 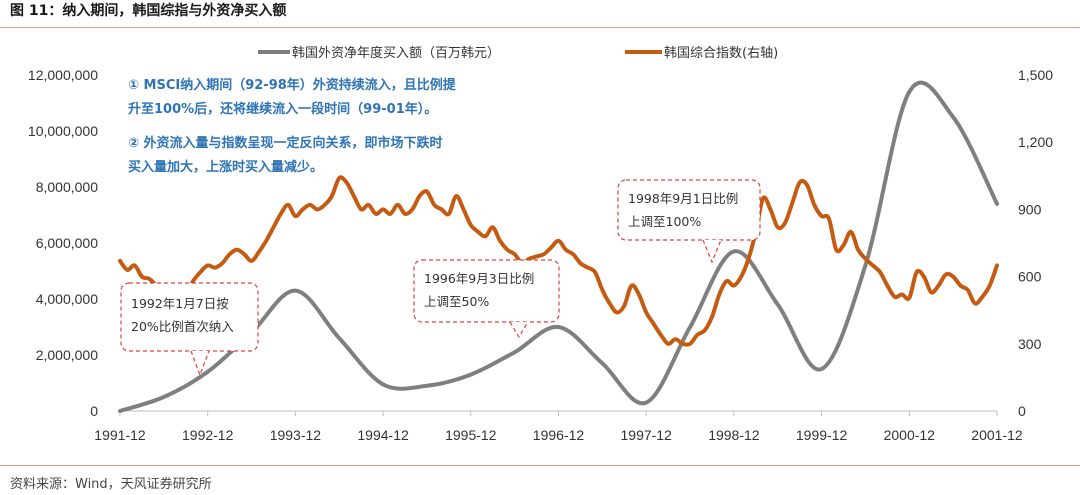 I want to click on y-left-tick-label: 6,000,000, so click(x=67, y=243).